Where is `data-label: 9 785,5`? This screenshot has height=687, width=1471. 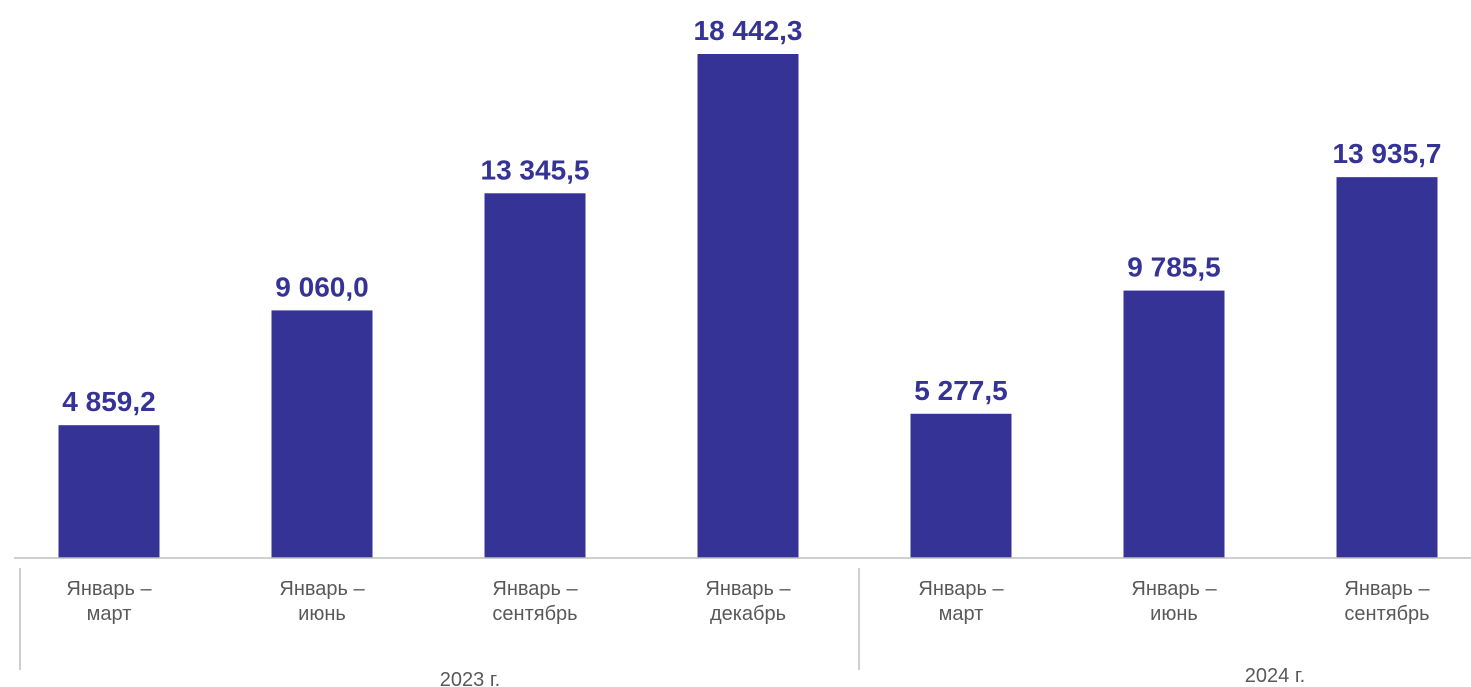 data-label: 9 785,5 is located at coordinates (1173, 267).